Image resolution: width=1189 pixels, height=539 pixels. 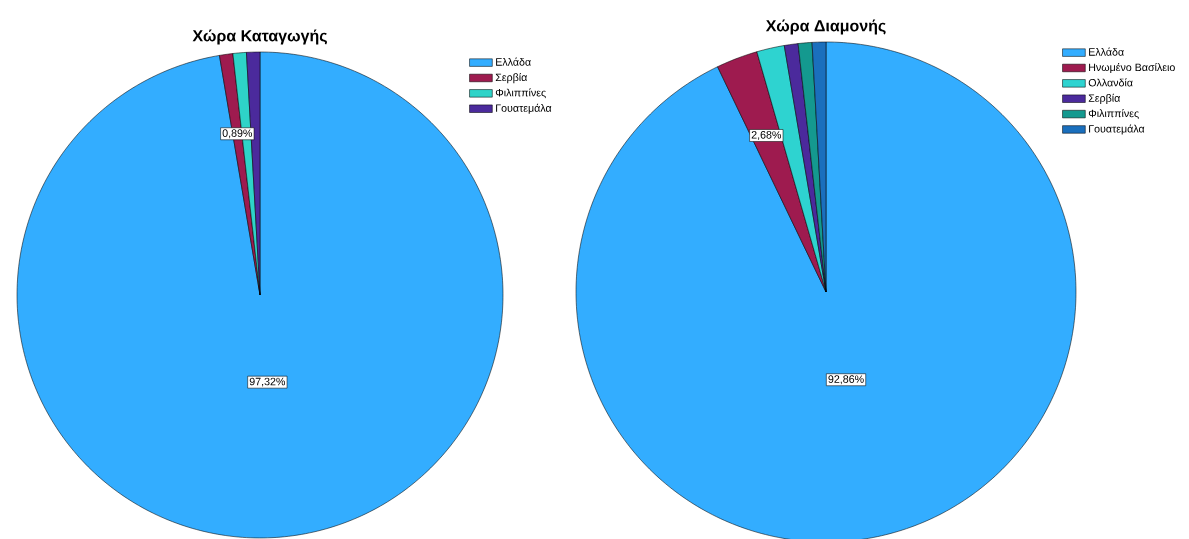 What do you see at coordinates (846, 380) in the screenshot?
I see `data-label: 92,86%` at bounding box center [846, 380].